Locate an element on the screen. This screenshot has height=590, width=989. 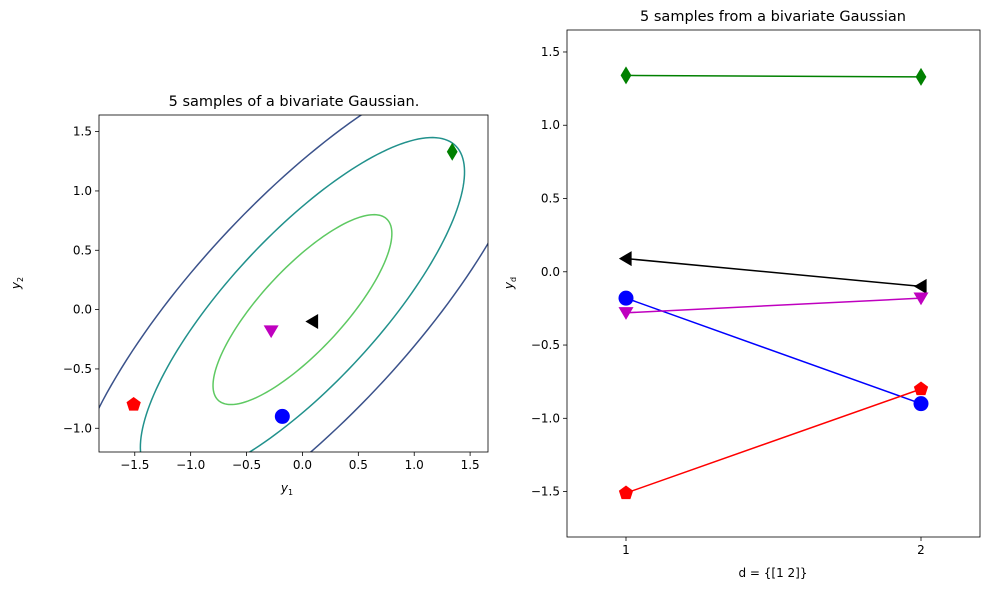
left-y-axis-label: y2 is located at coordinates (17, 283).